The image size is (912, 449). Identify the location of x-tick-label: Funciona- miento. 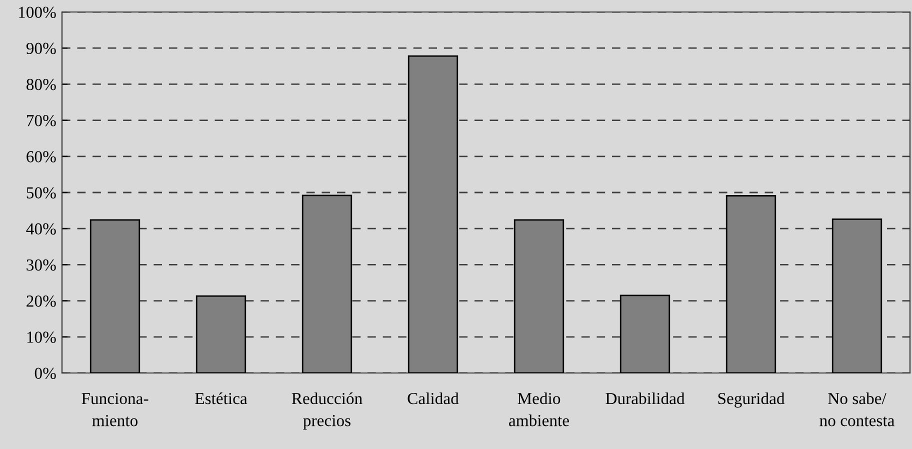
(115, 409).